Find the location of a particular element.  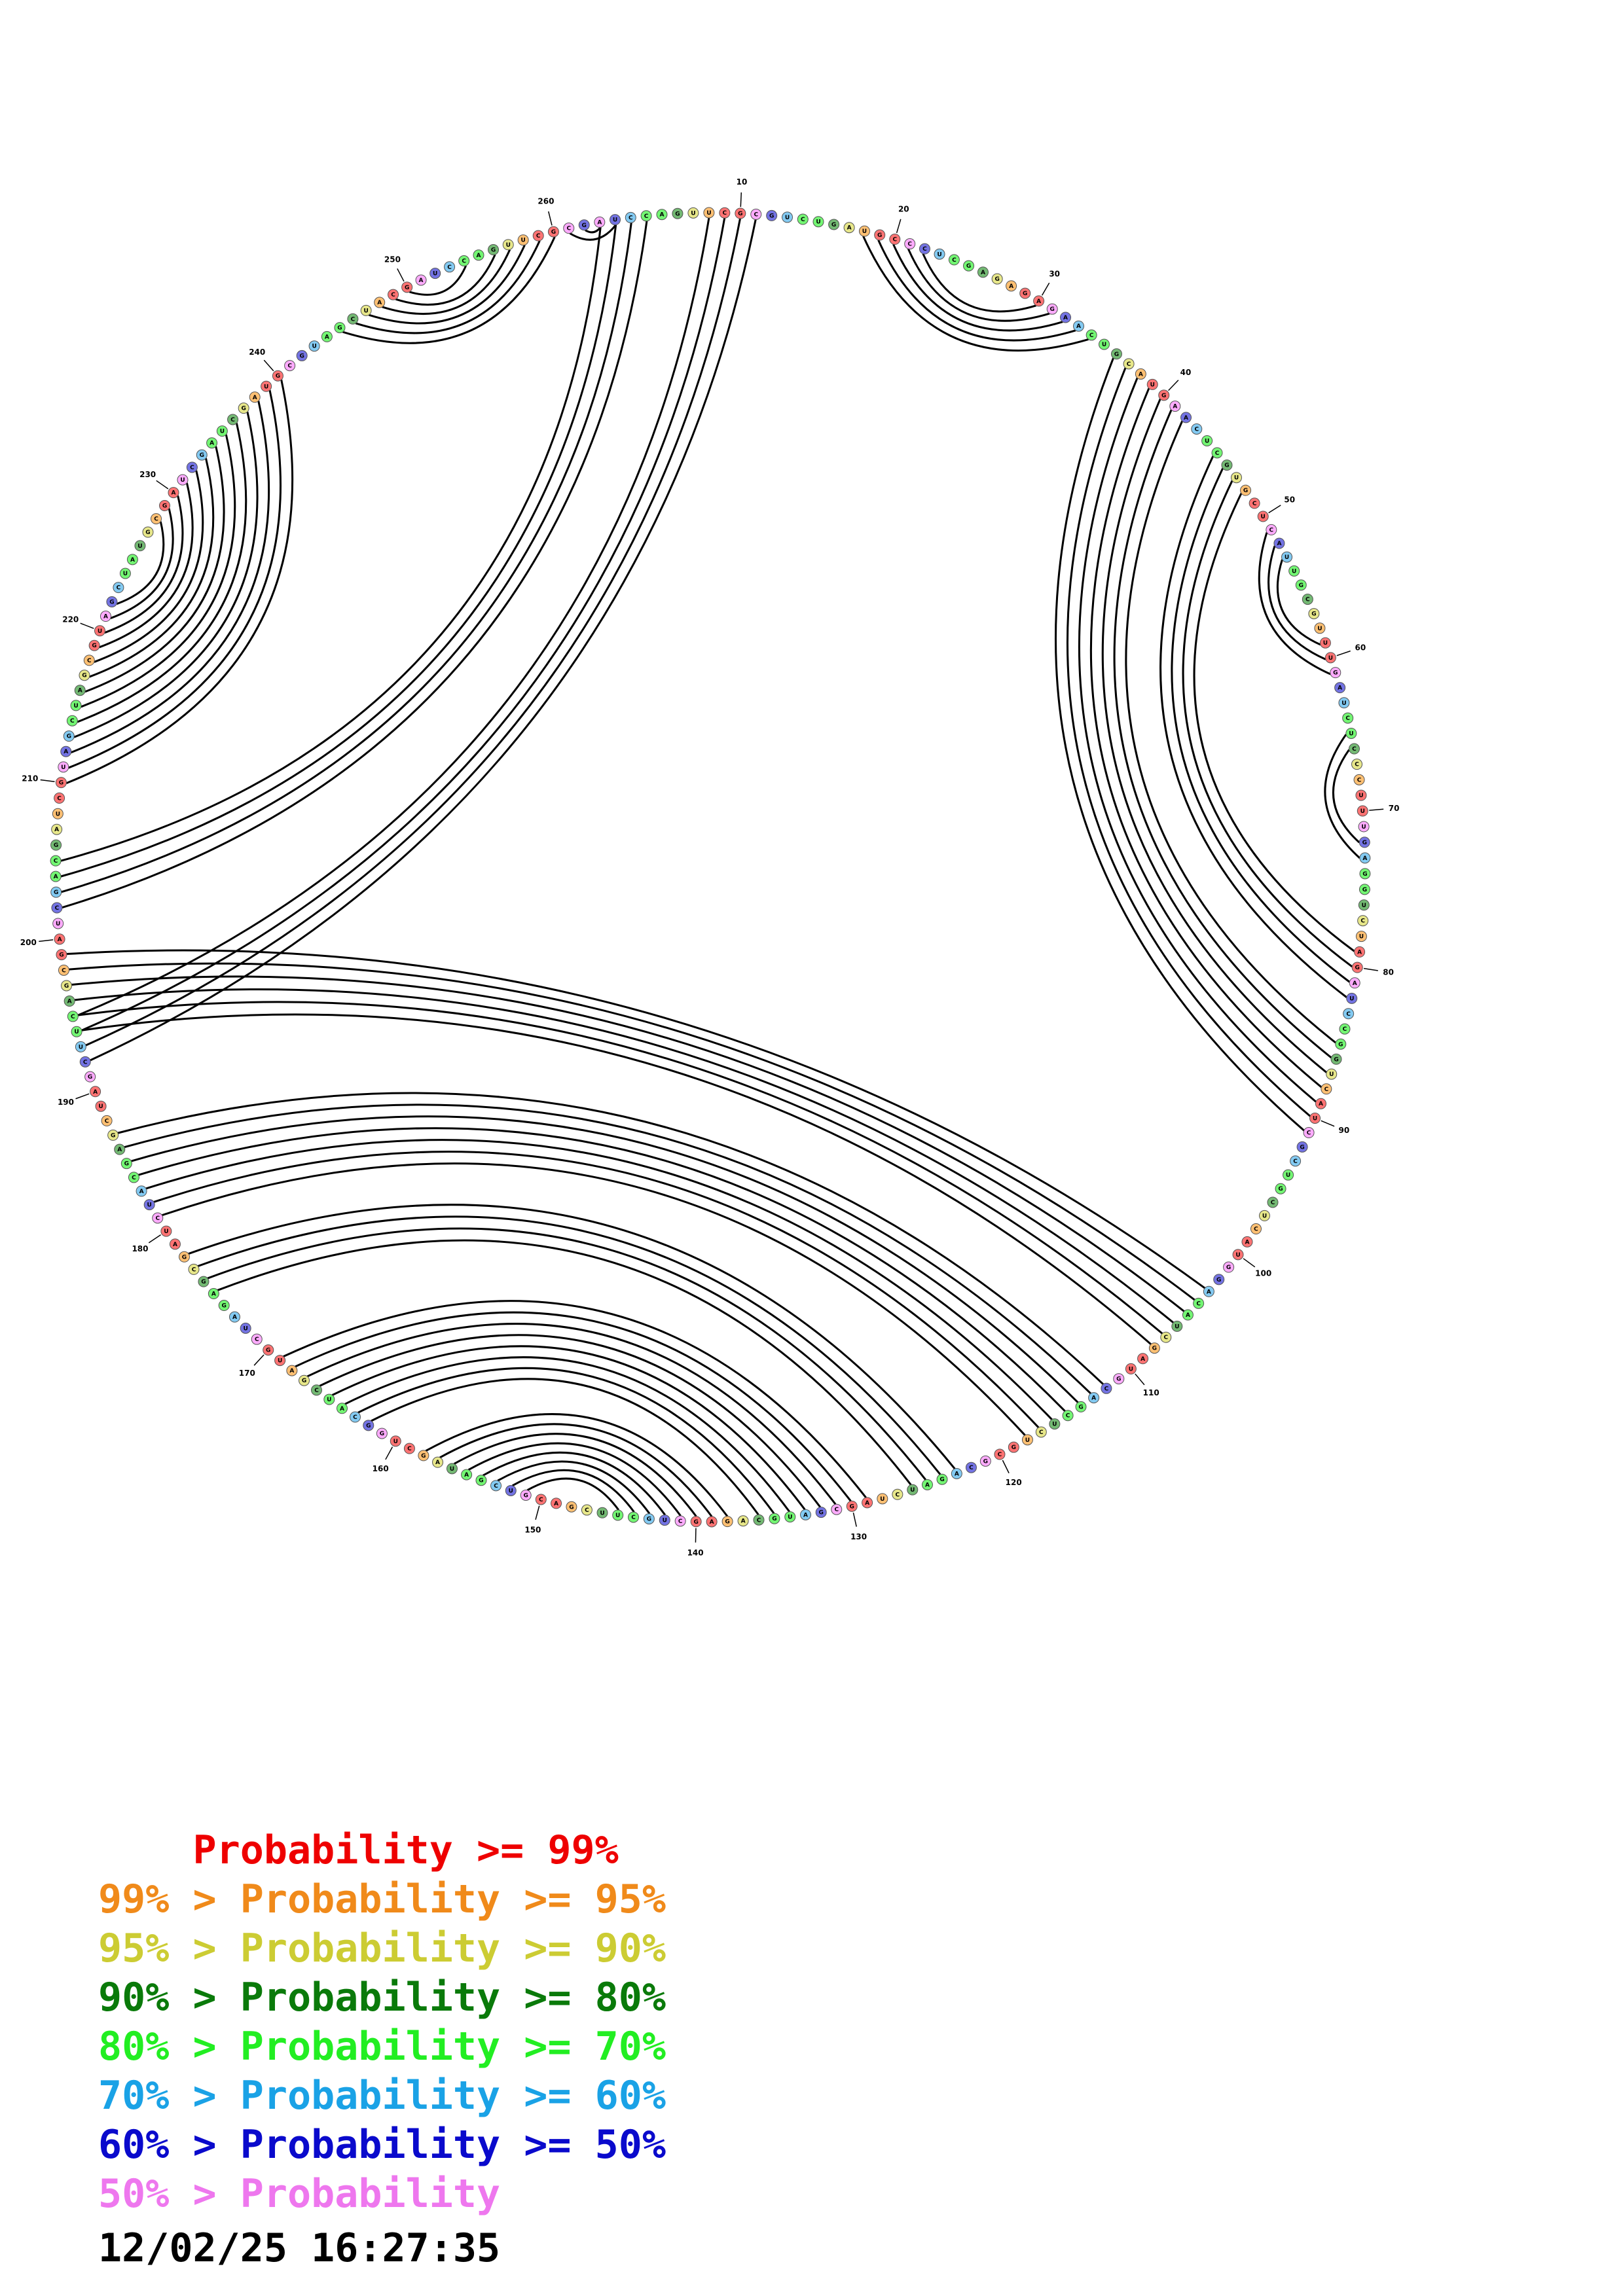

position-label: 40 is located at coordinates (1186, 372).